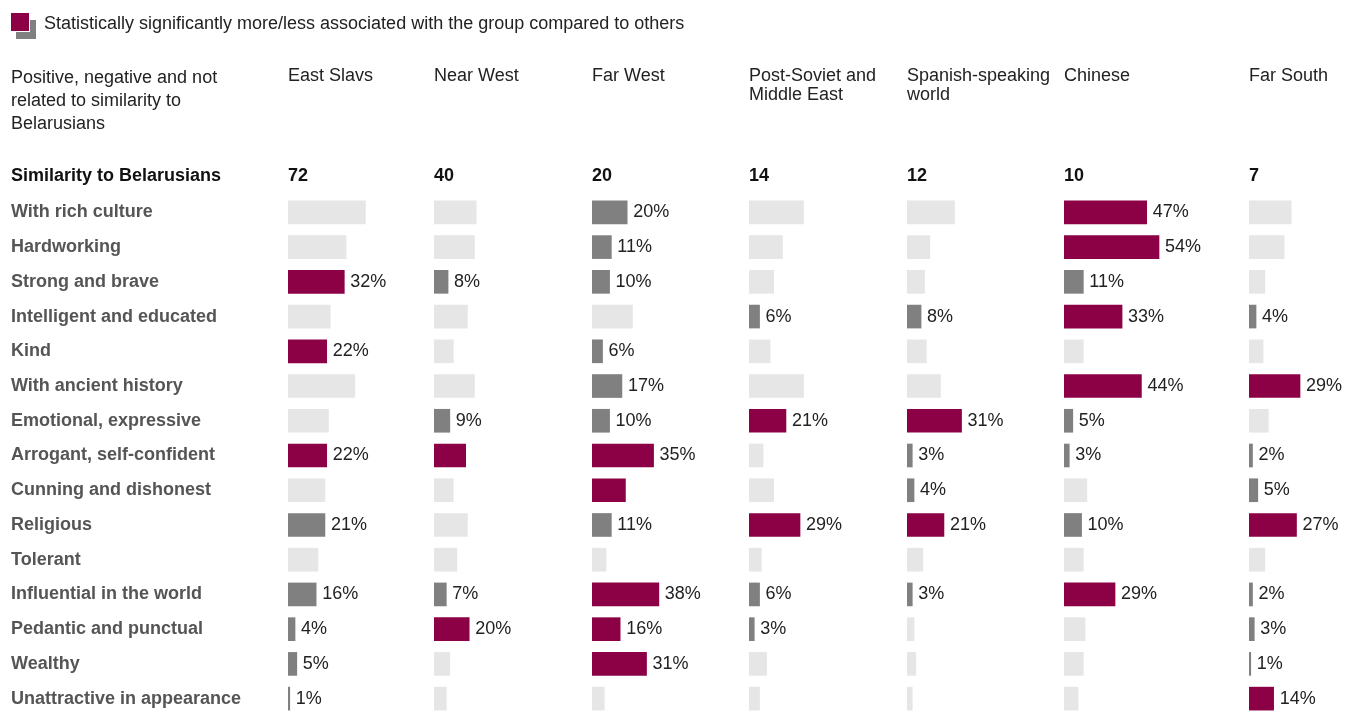 This screenshot has height=712, width=1362. What do you see at coordinates (52, 523) in the screenshot?
I see `y-tick-label: Religious` at bounding box center [52, 523].